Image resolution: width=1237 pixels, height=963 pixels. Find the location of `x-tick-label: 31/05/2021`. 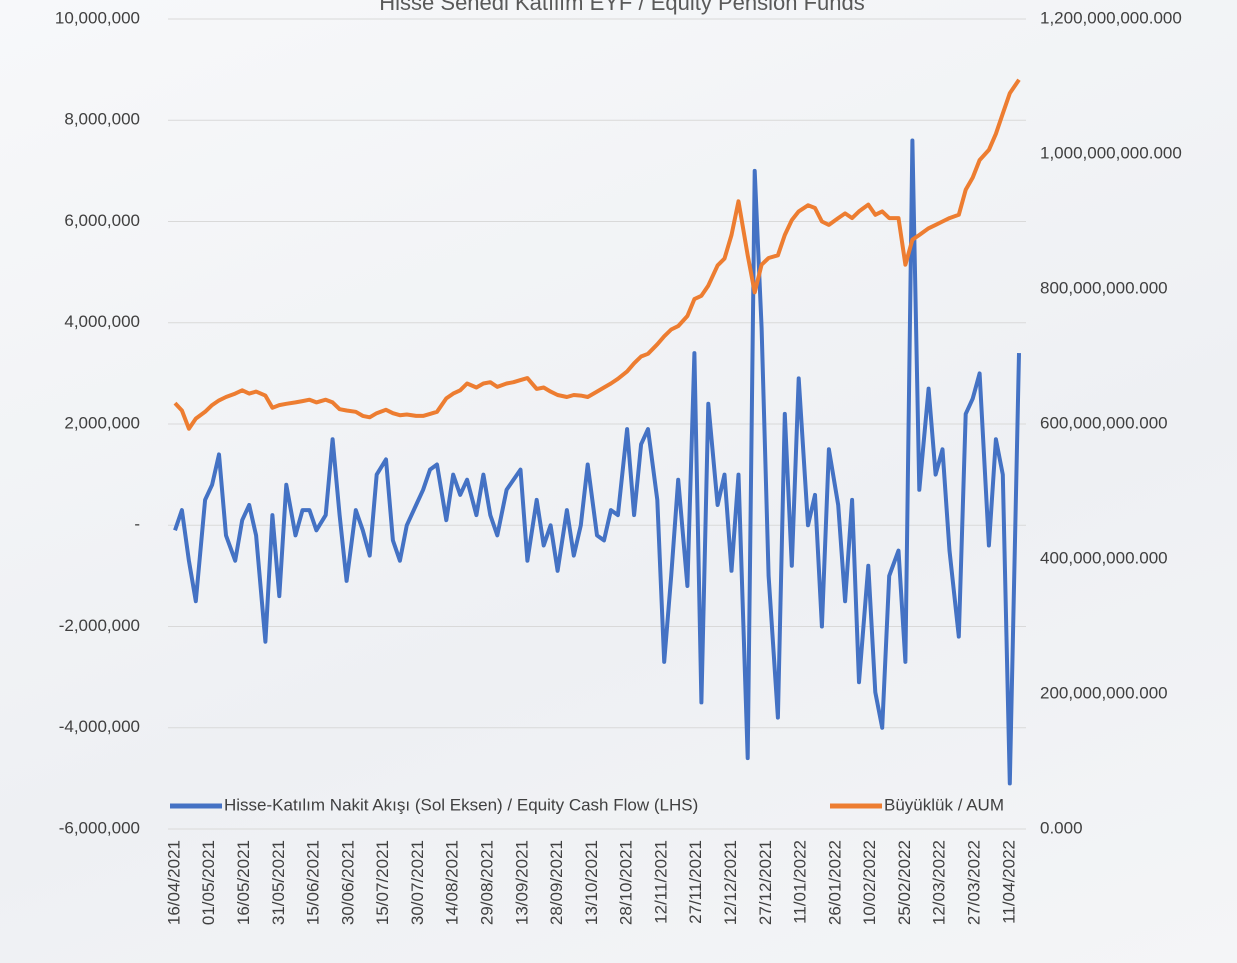

x-tick-label: 31/05/2021 is located at coordinates (278, 882).